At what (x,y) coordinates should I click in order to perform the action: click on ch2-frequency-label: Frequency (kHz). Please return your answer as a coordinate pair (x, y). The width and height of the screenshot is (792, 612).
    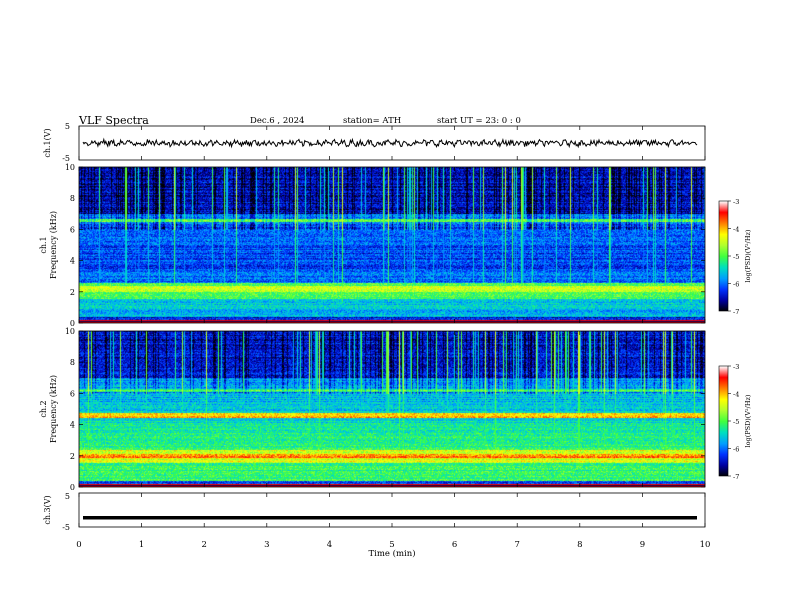
    Looking at the image, I should click on (53, 409).